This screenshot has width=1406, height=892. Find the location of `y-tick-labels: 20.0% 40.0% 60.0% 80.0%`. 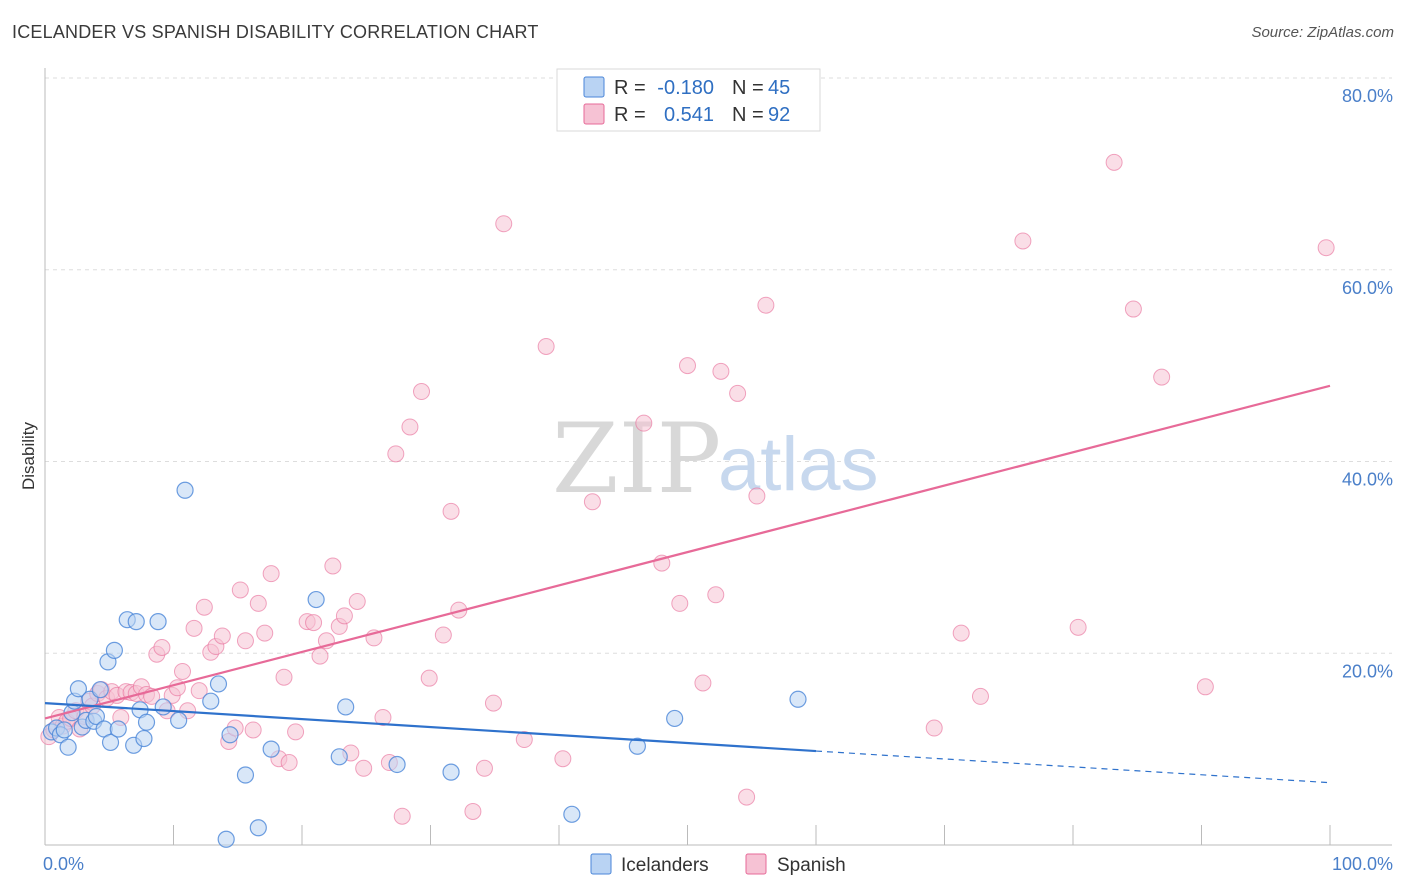

y-tick-labels: 20.0% 40.0% 60.0% 80.0% is located at coordinates (1367, 383).